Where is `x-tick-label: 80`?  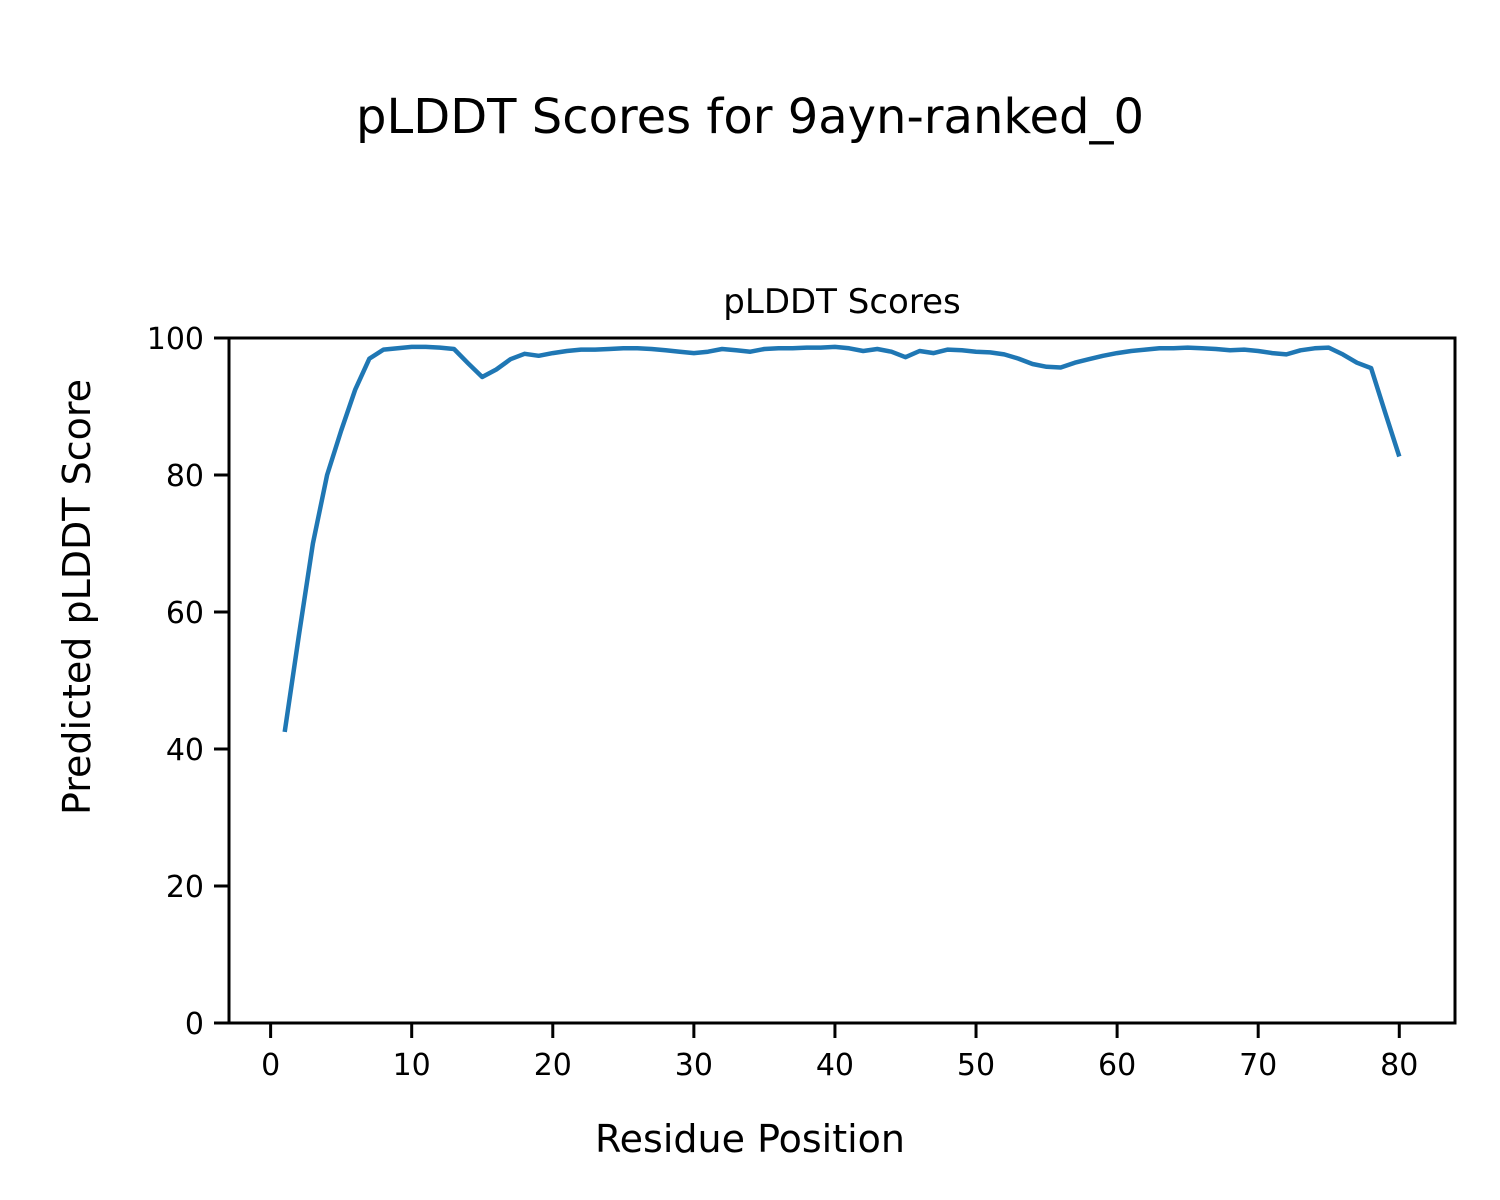 x-tick-label: 80 is located at coordinates (1399, 1065).